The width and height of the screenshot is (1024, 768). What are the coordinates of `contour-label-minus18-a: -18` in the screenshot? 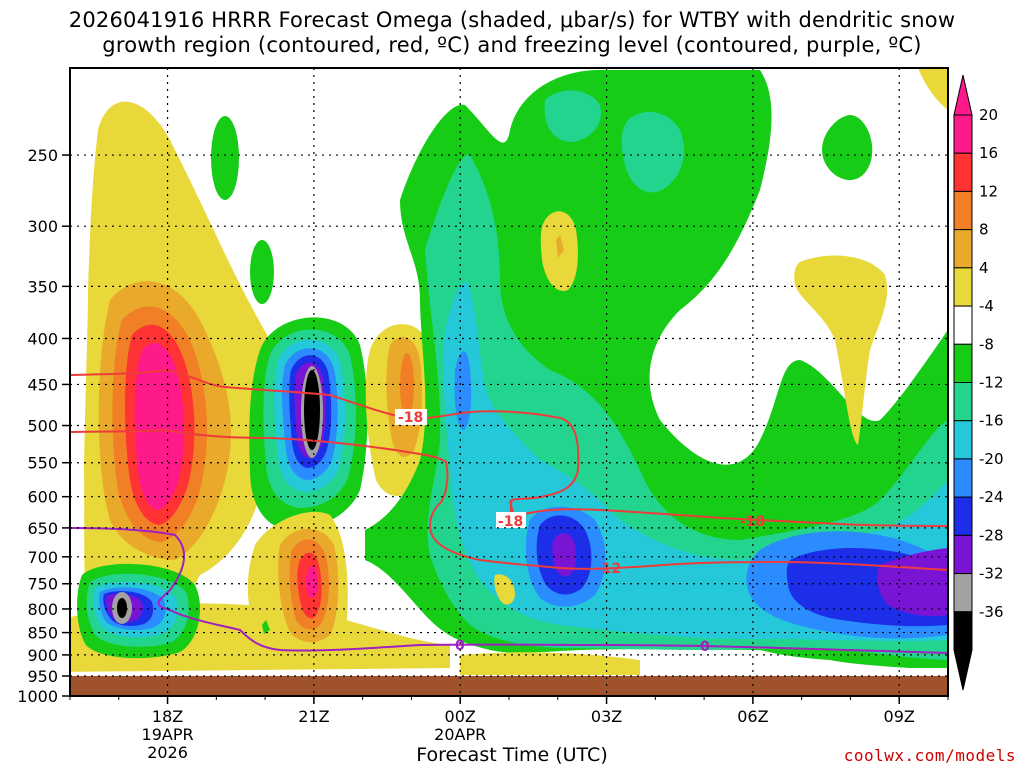 It's located at (410, 418).